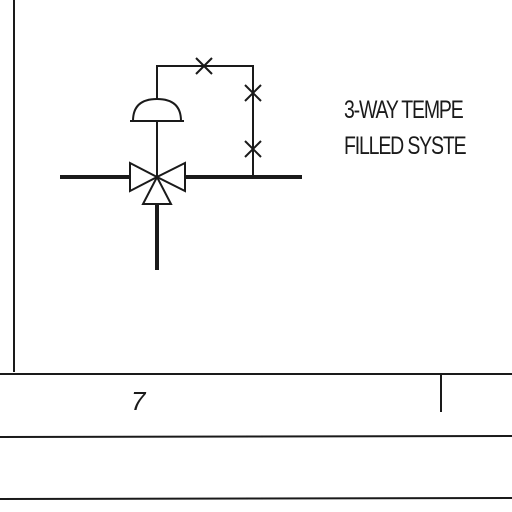 This screenshot has width=512, height=512. What do you see at coordinates (144, 177) in the screenshot?
I see `valve-port-left` at bounding box center [144, 177].